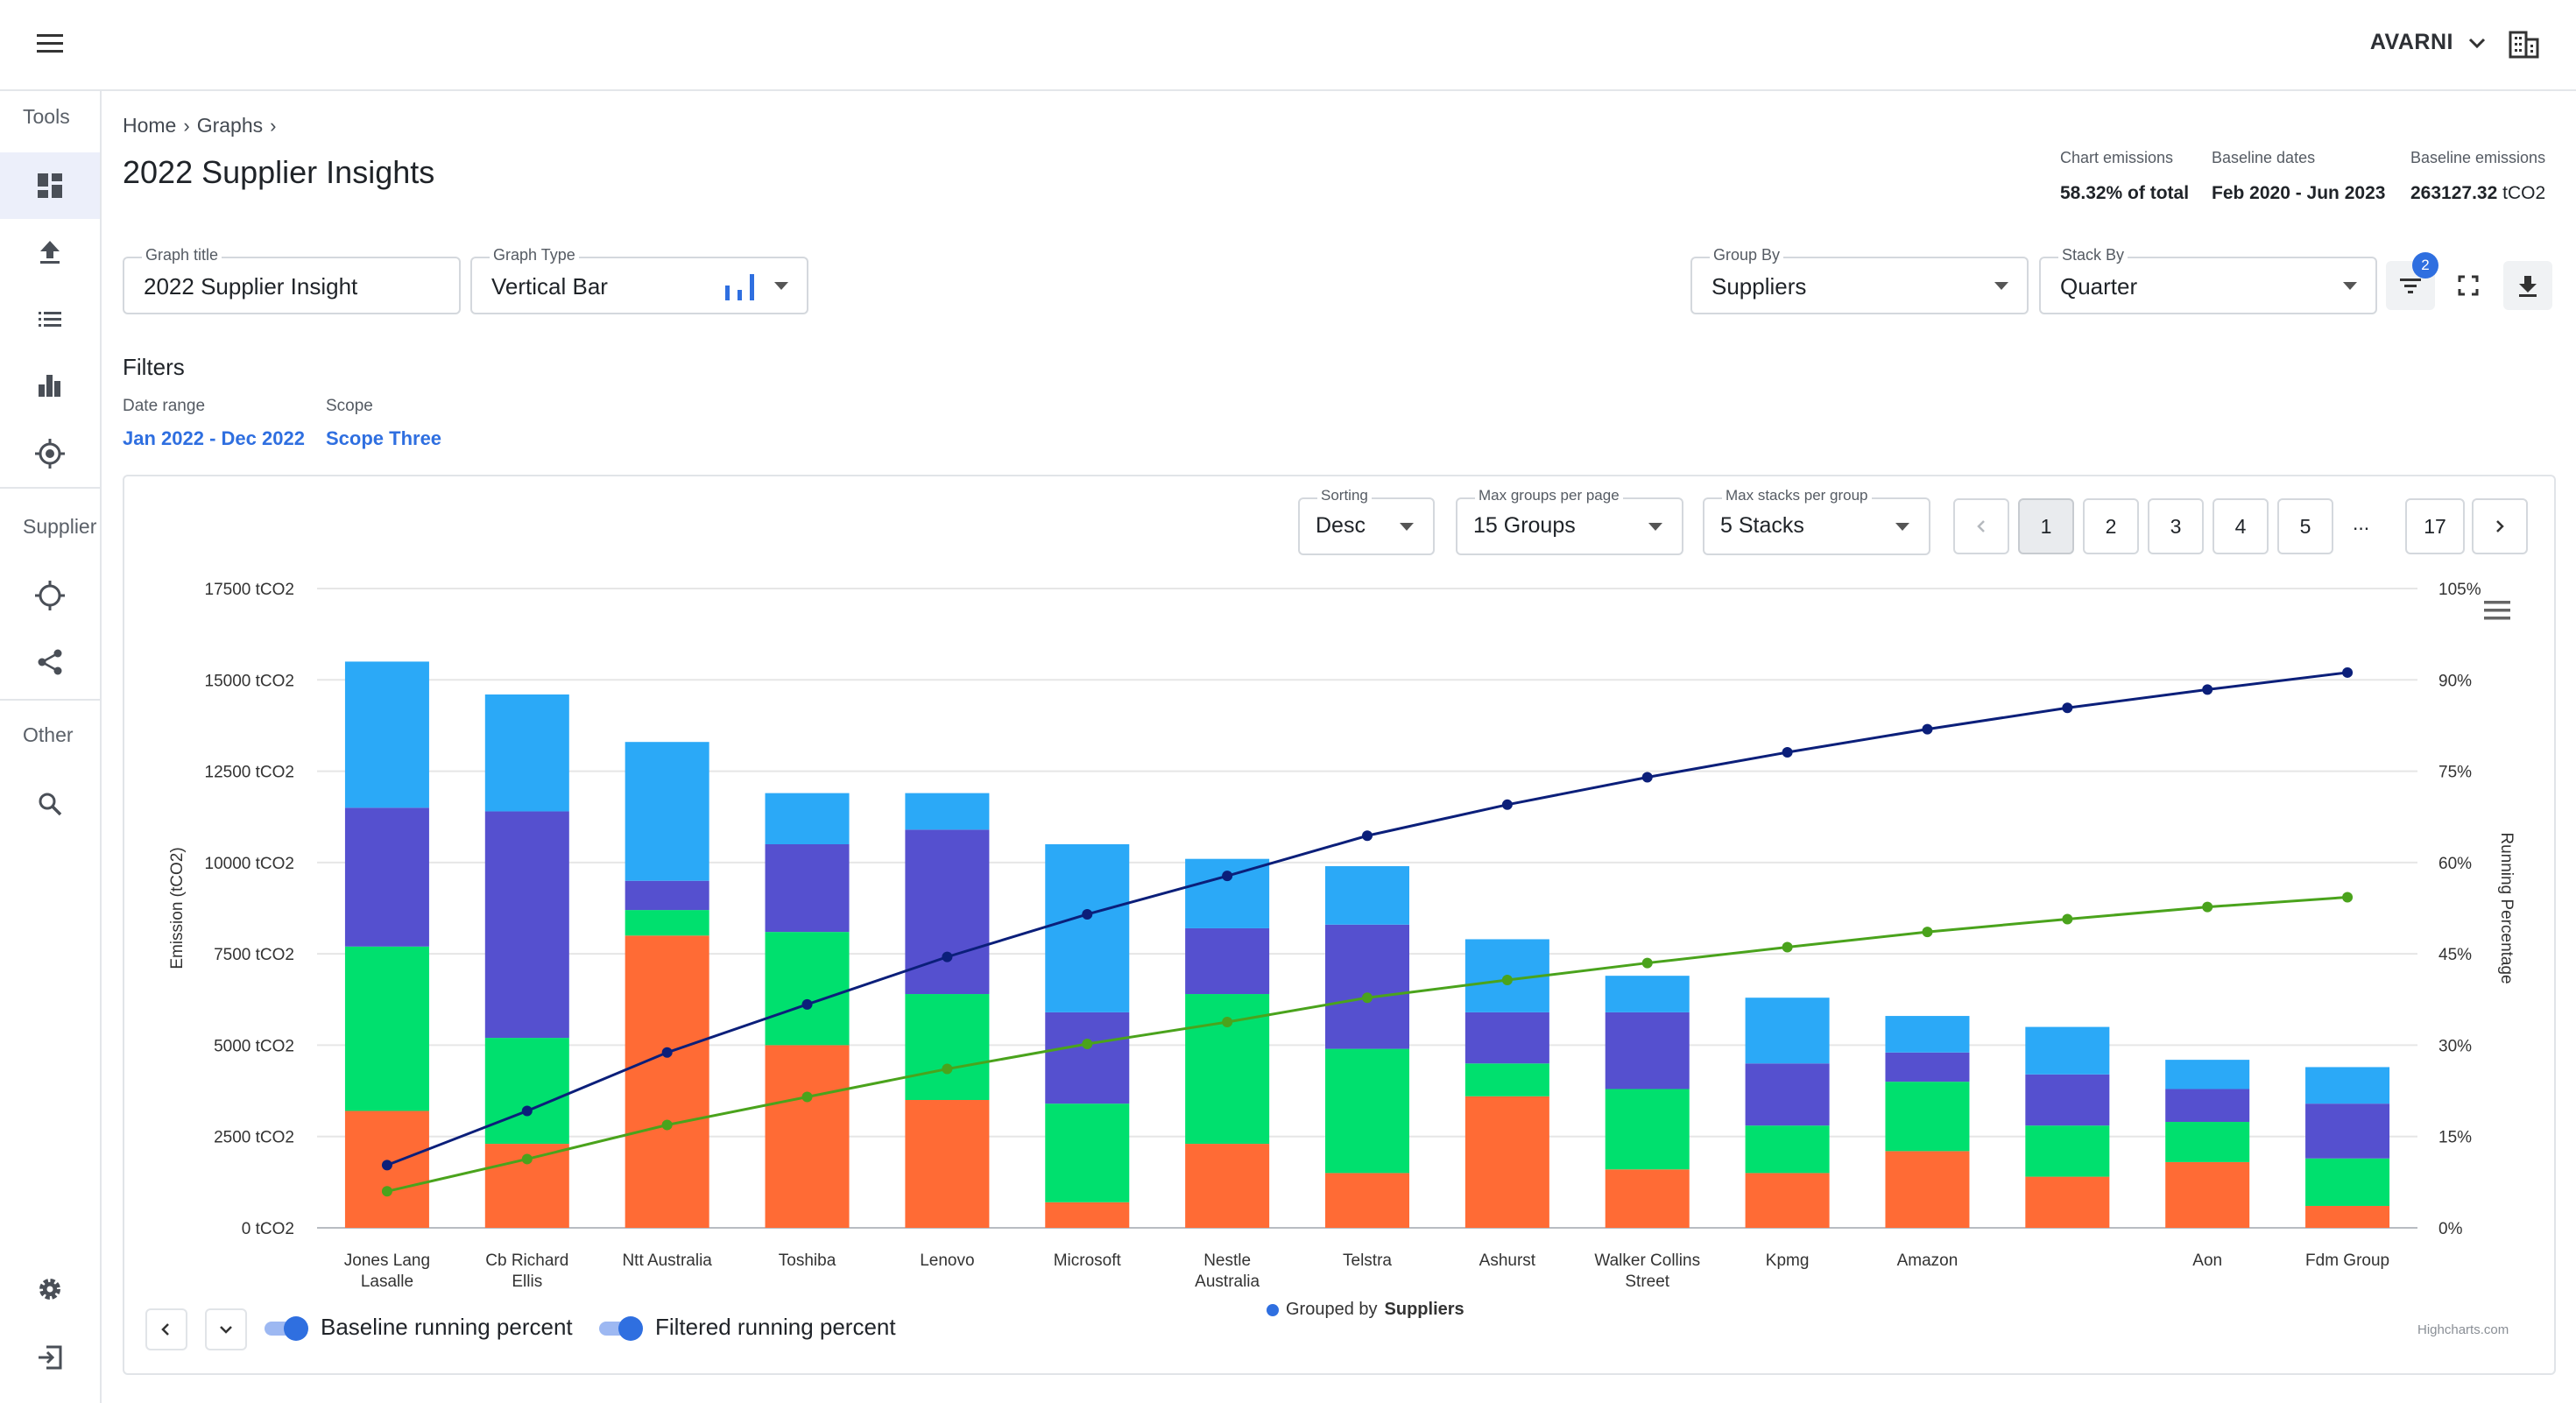  I want to click on pagination-page-3: 3, so click(2176, 526).